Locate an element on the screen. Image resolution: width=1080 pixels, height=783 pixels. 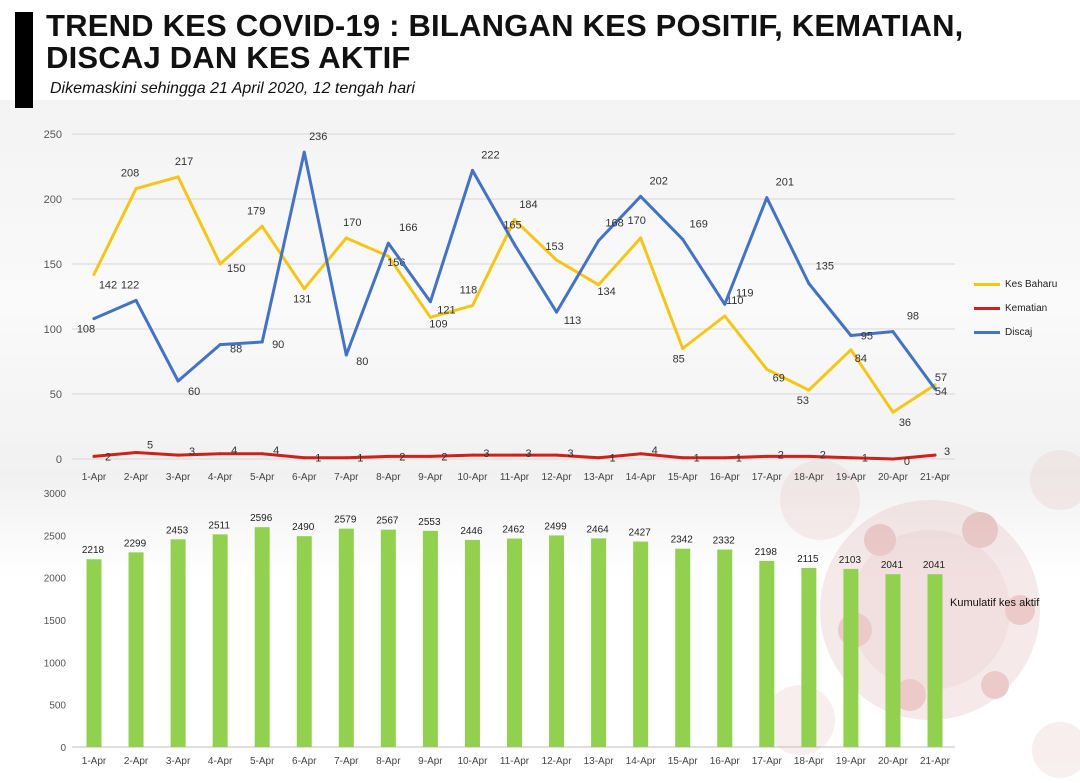
data-label-discaj: 166 is located at coordinates (408, 228).